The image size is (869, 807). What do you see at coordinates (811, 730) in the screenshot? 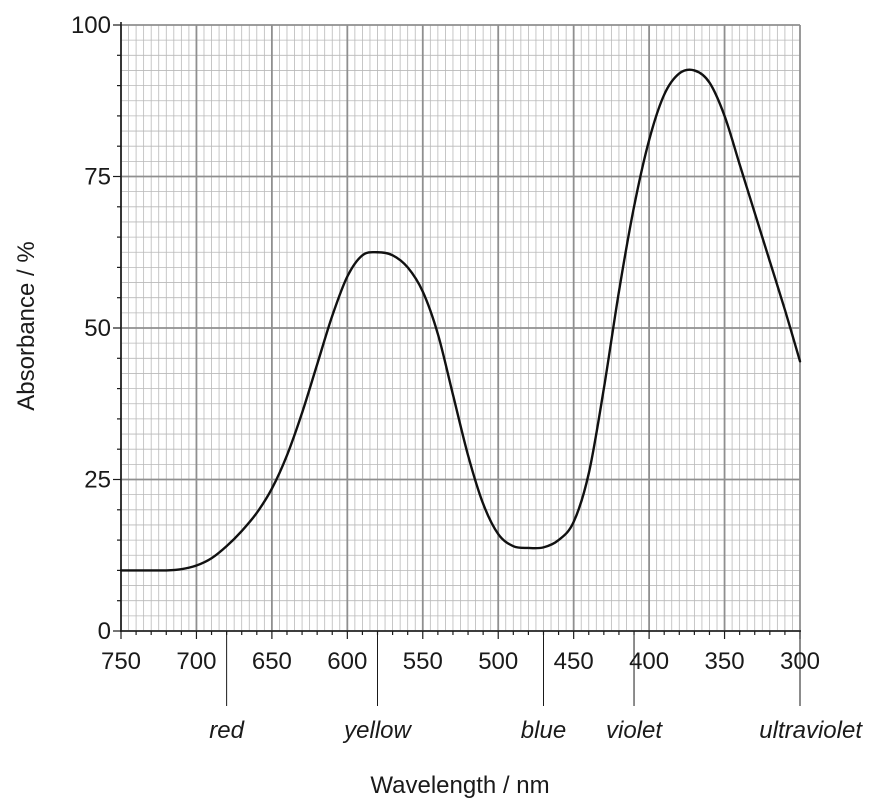
I see `colour-band-label-ultraviolet: ultraviolet` at bounding box center [811, 730].